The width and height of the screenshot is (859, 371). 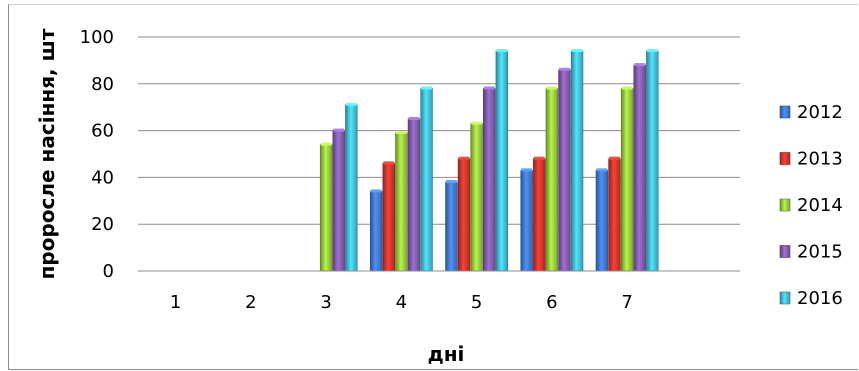 What do you see at coordinates (820, 159) in the screenshot?
I see `legend-label: 2013` at bounding box center [820, 159].